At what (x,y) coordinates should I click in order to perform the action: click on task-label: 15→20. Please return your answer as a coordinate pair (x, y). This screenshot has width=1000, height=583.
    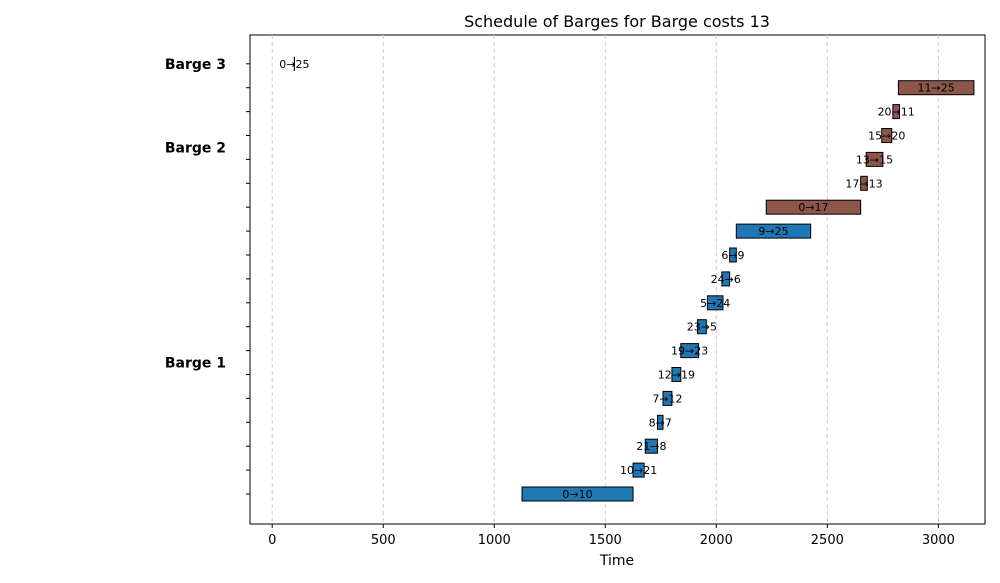
    Looking at the image, I should click on (886, 136).